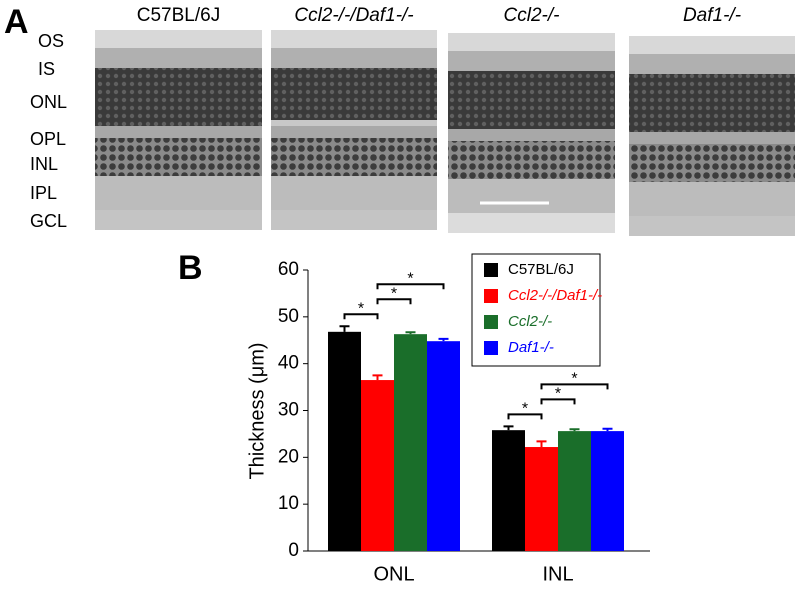 Image resolution: width=800 pixels, height=592 pixels. I want to click on legend-label: Daf1-/-, so click(531, 347).